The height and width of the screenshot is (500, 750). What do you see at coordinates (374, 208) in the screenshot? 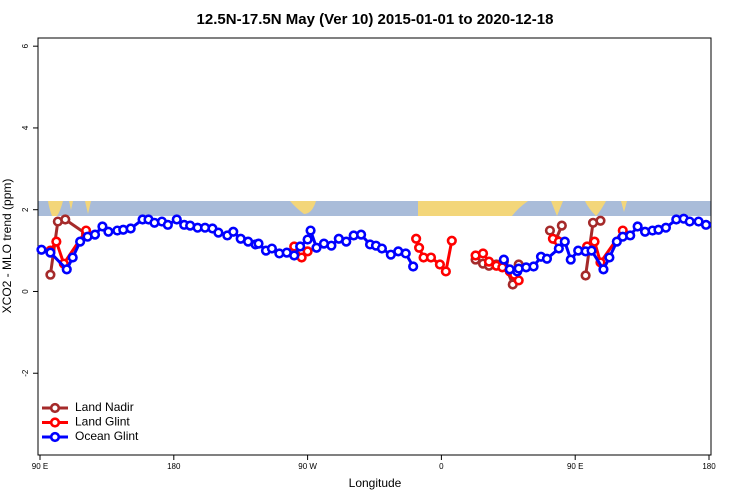
I see `map-strip` at bounding box center [374, 208].